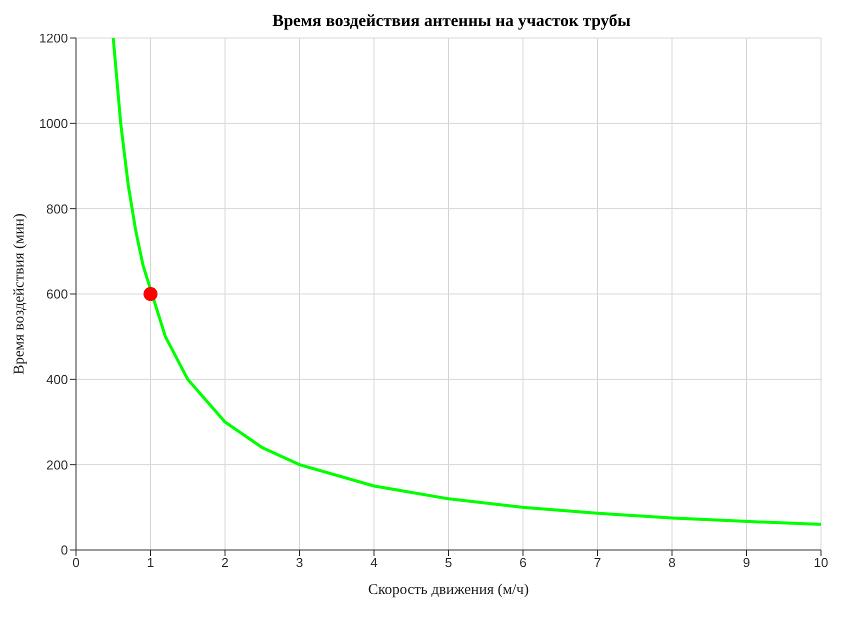 Image resolution: width=843 pixels, height=617 pixels. I want to click on x-tick-label: 6, so click(523, 562).